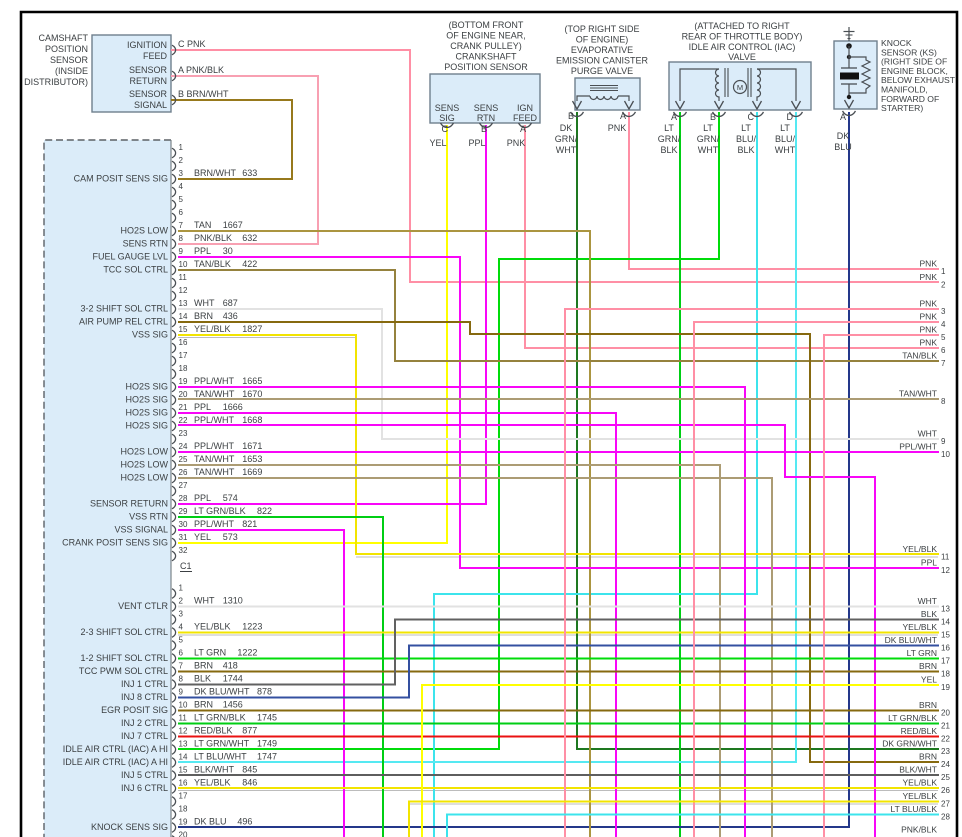 This screenshot has width=962, height=837. What do you see at coordinates (914, 71) in the screenshot?
I see `svg-text: ENGINE BLOCK,` at bounding box center [914, 71].